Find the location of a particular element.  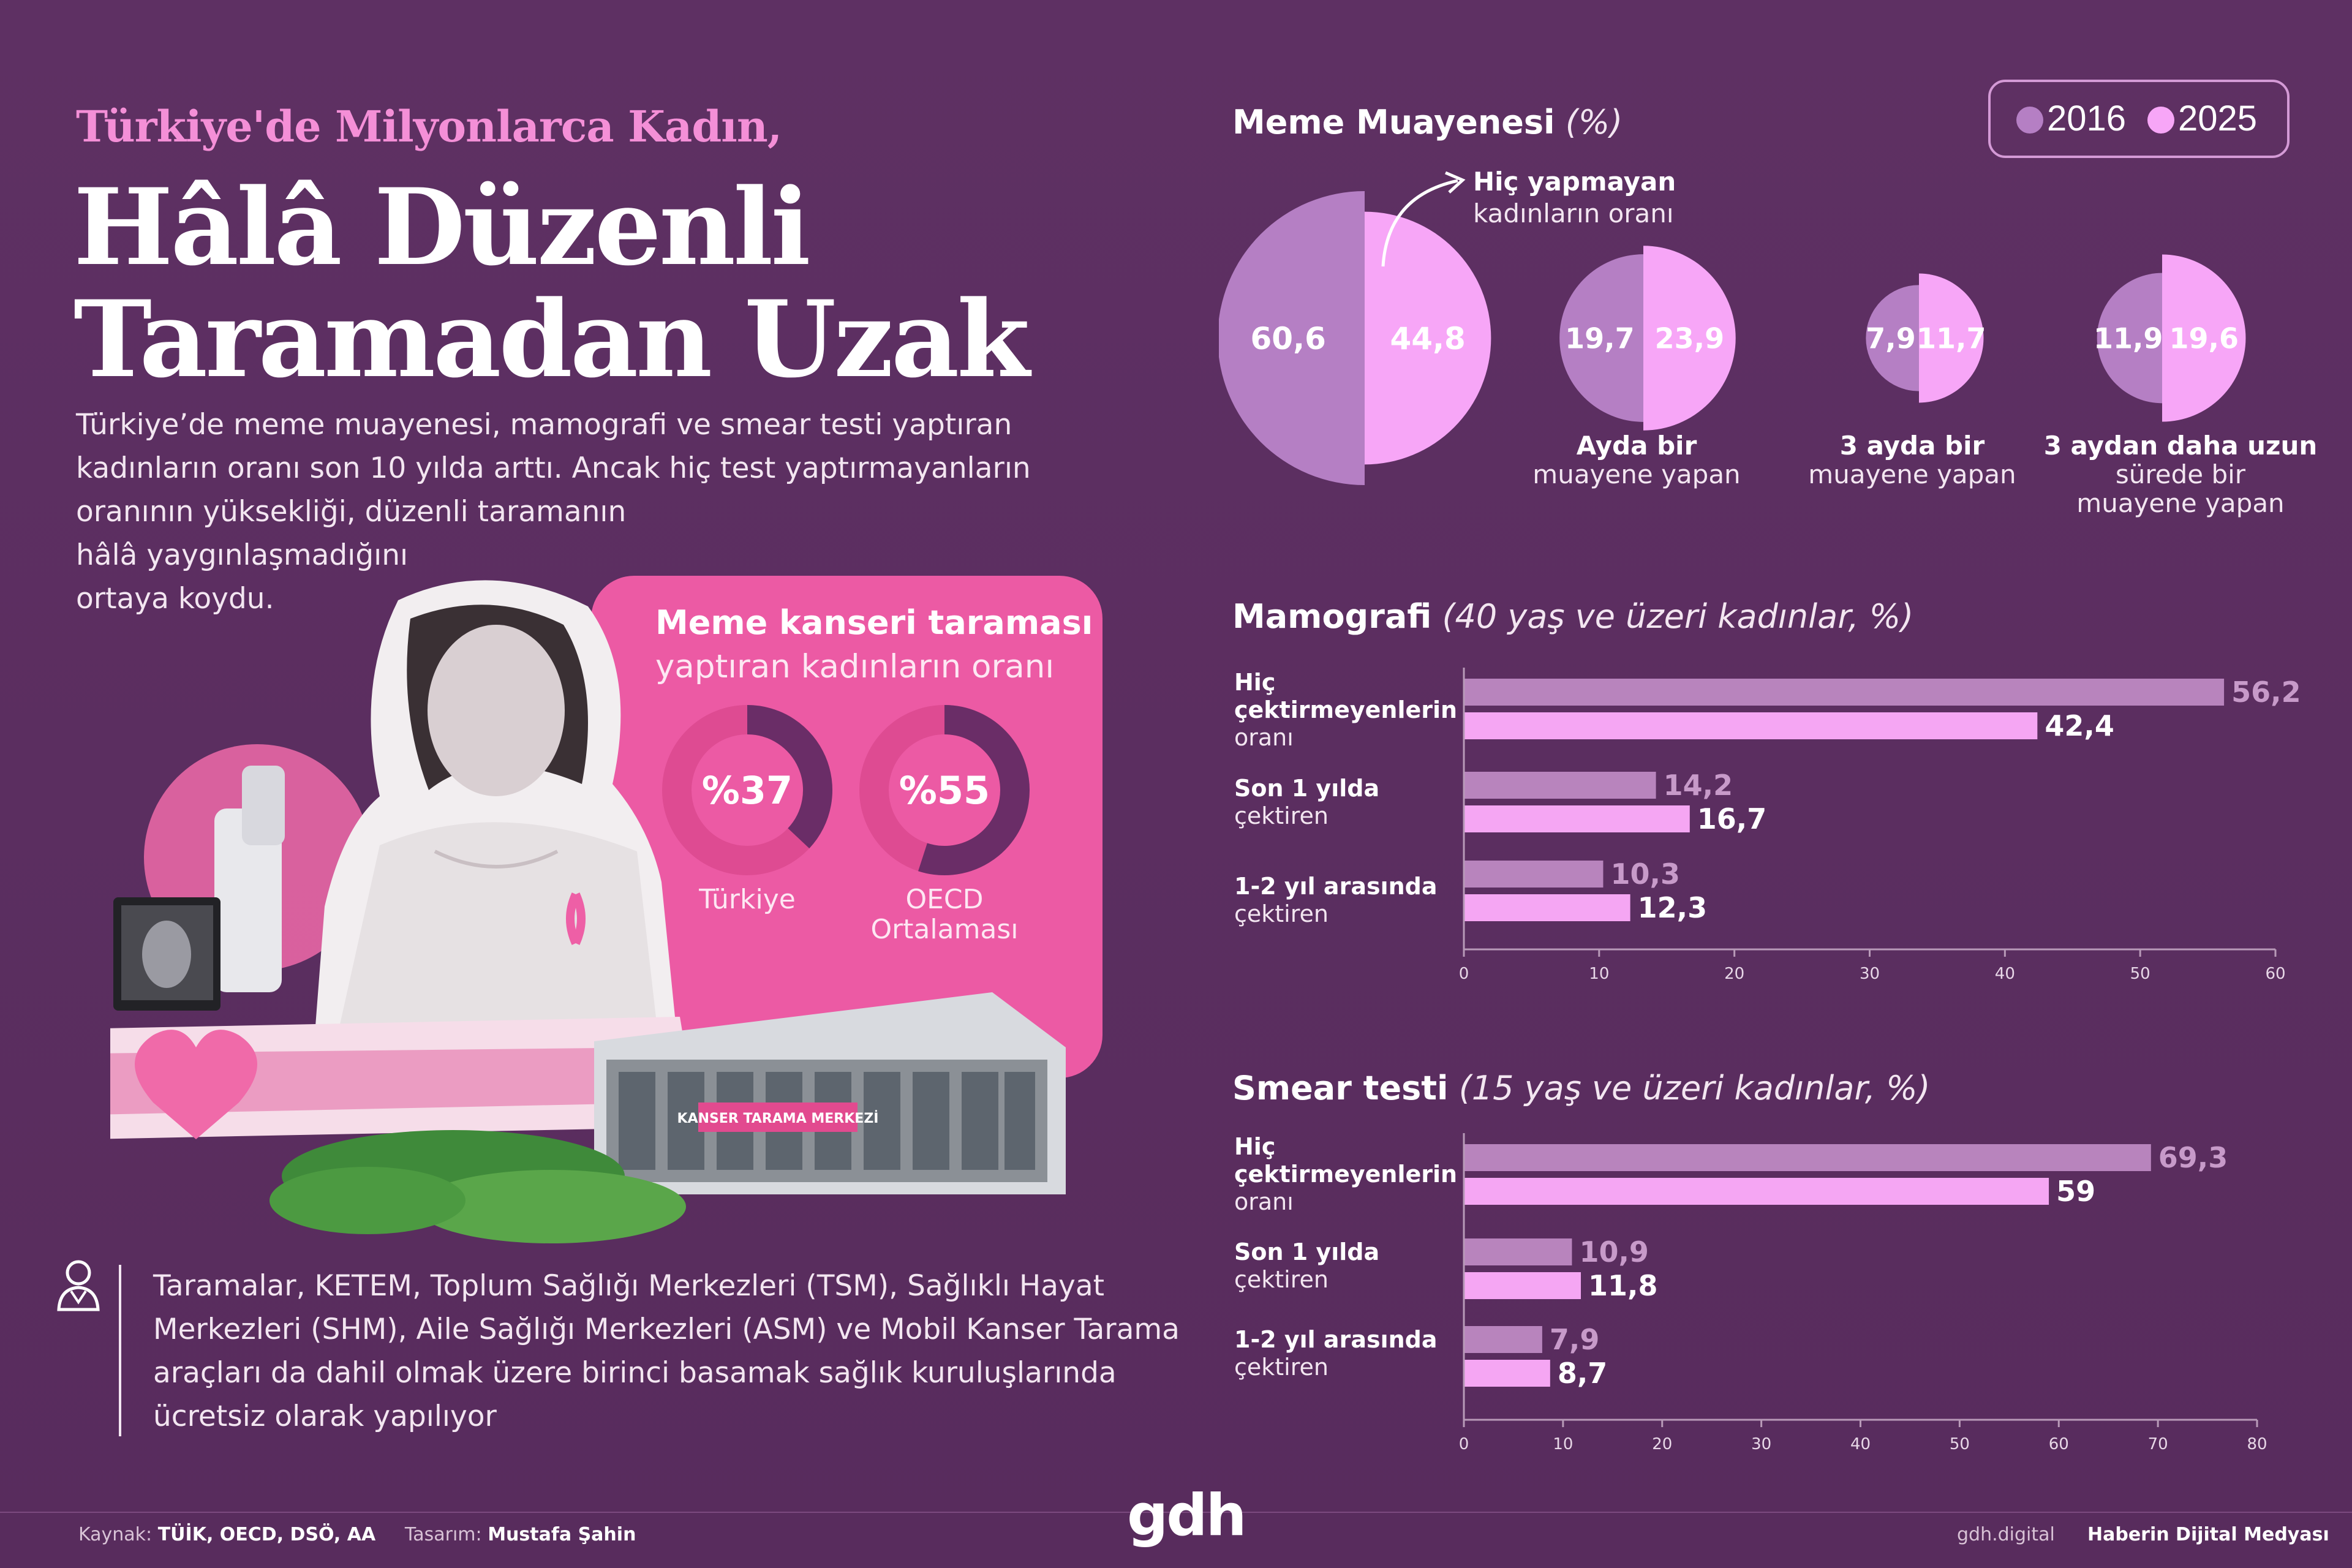

smear-cat1-bold2: çektirmeyenlerin is located at coordinates (1346, 1174).